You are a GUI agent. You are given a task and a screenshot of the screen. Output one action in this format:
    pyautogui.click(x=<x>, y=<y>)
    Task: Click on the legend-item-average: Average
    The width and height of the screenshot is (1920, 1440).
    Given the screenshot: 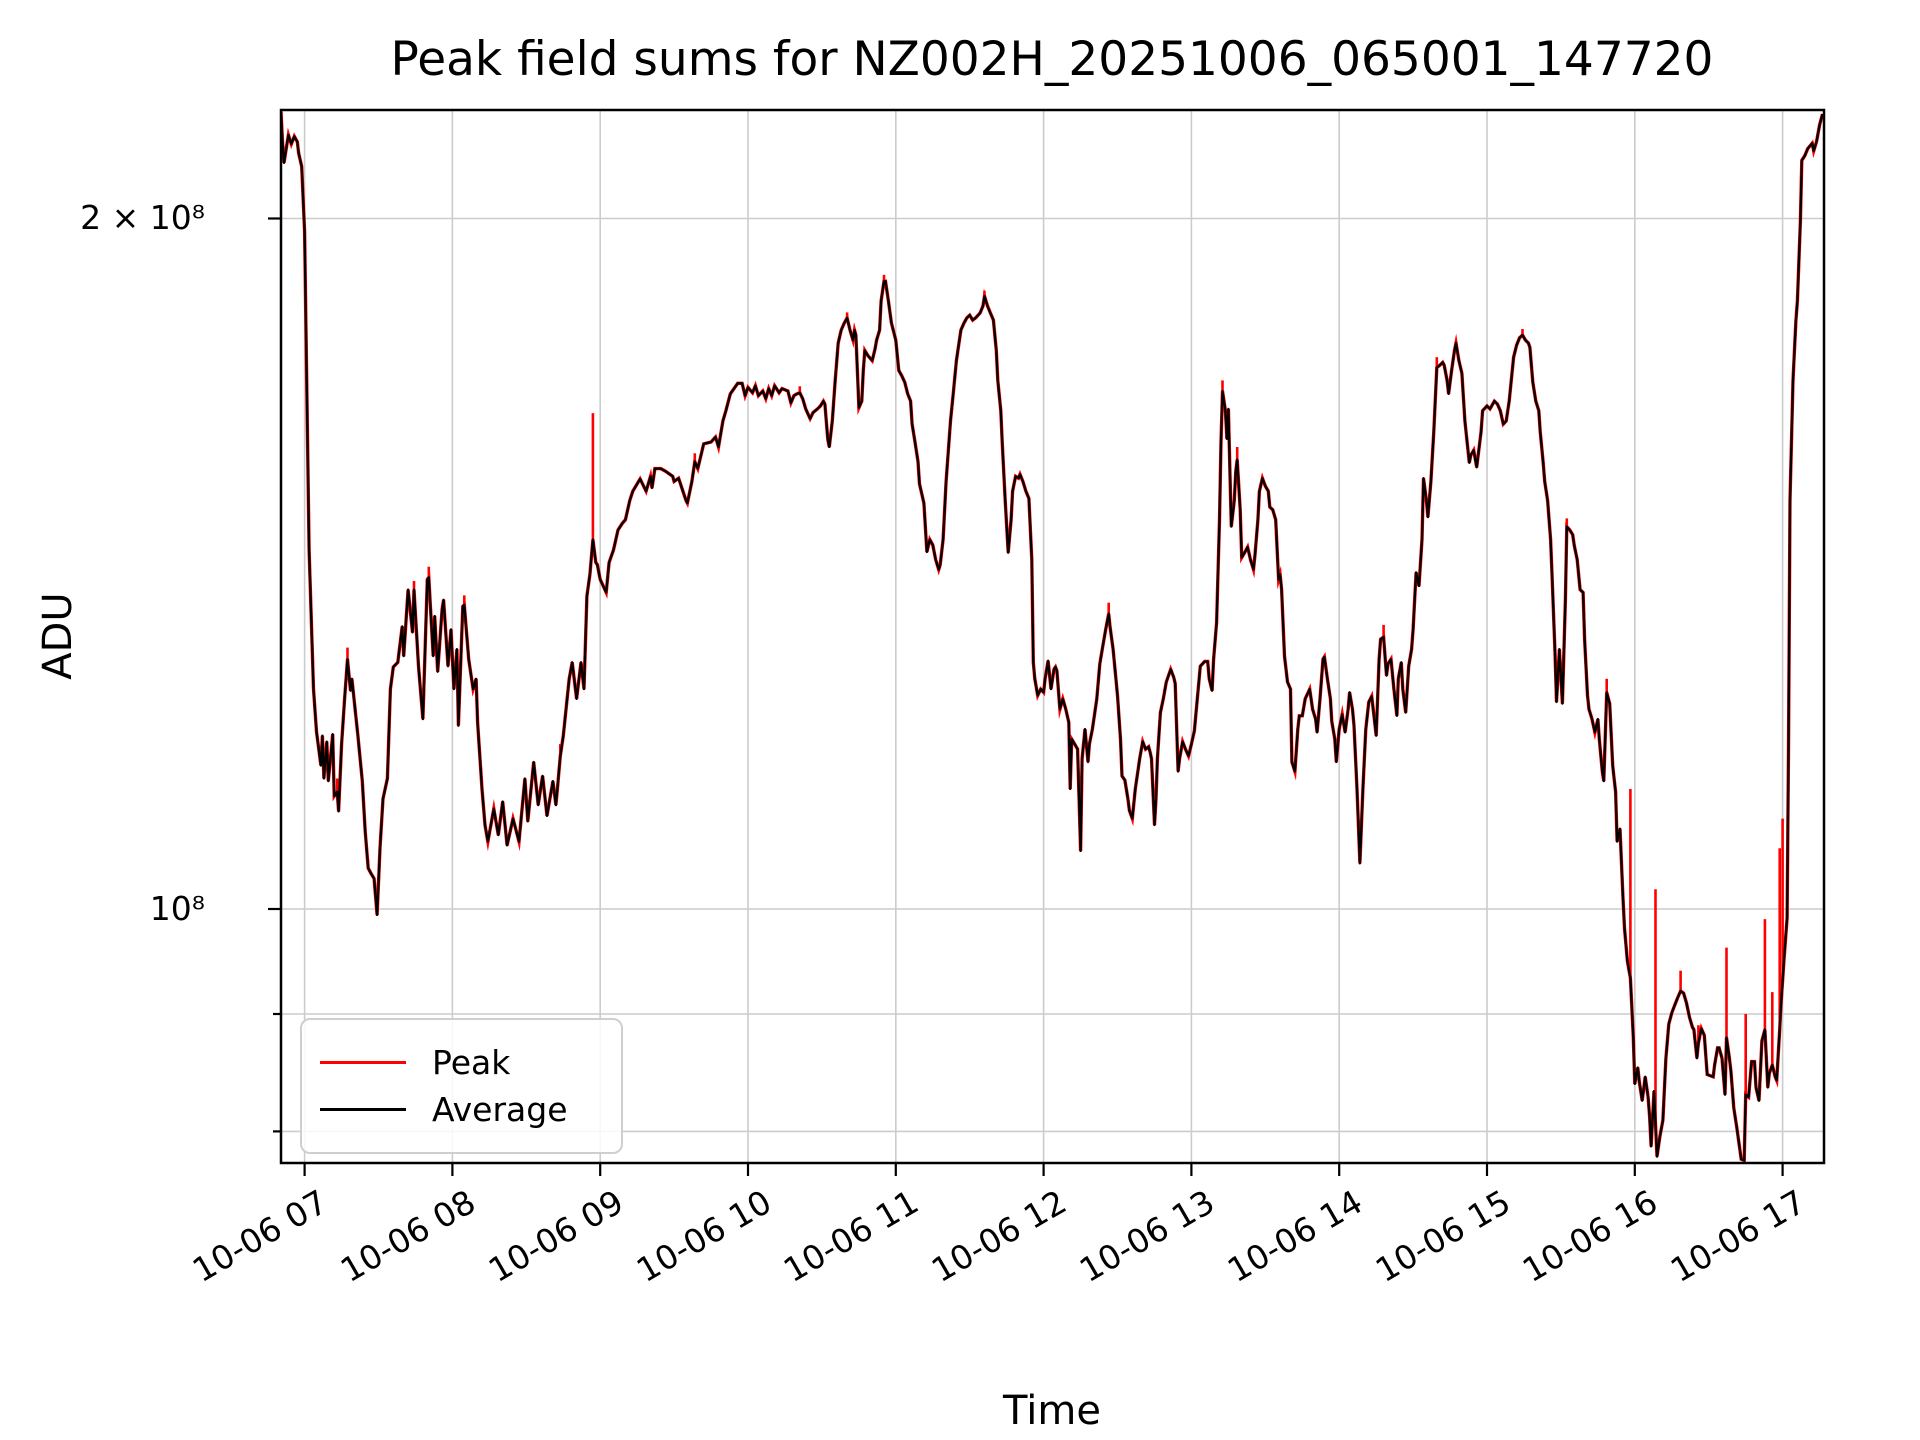 What is the action you would take?
    pyautogui.click(x=461, y=1109)
    